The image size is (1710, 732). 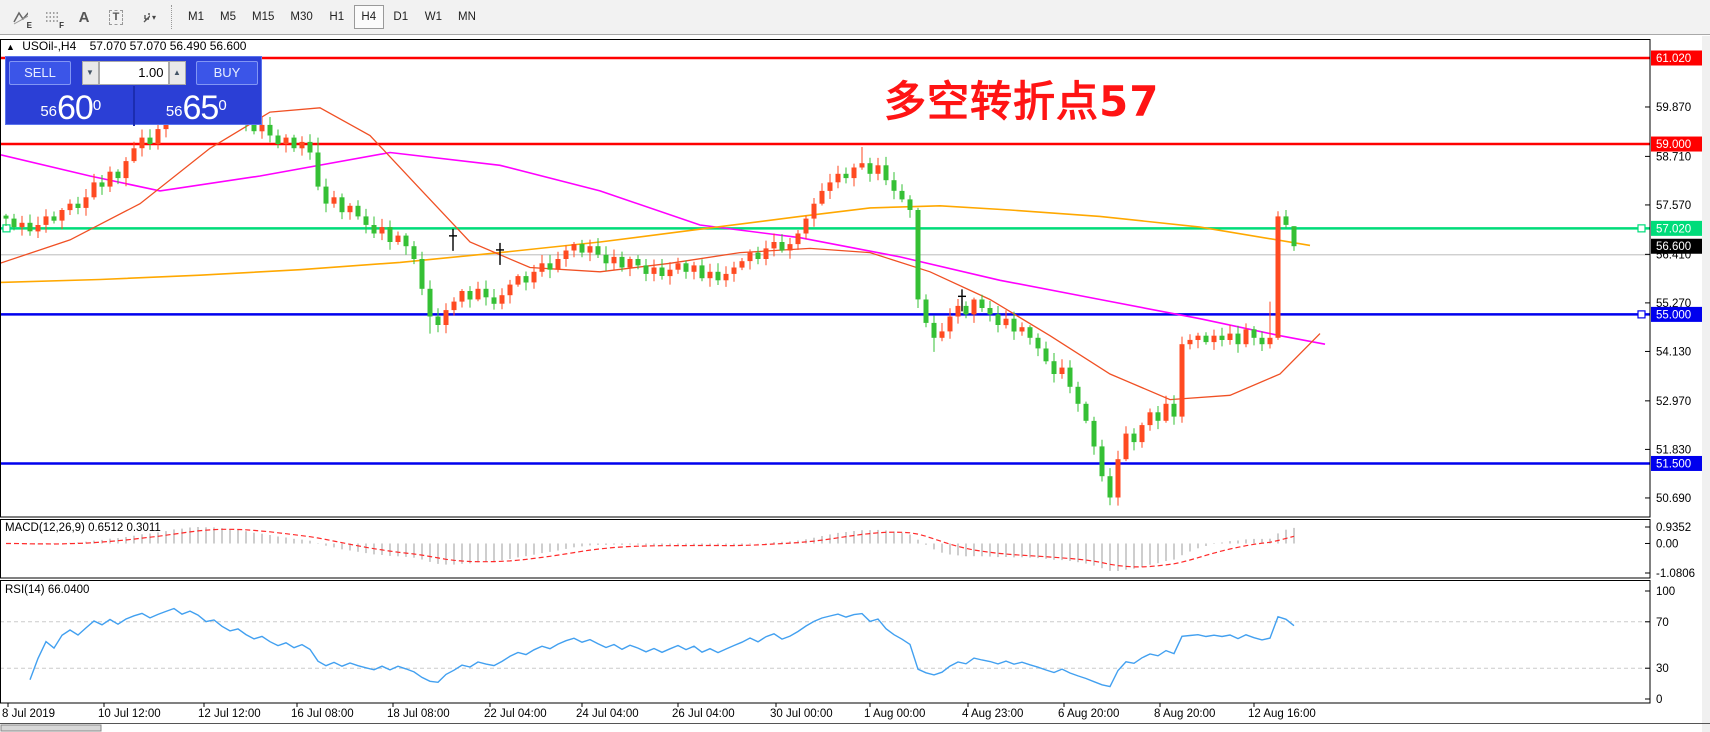 What do you see at coordinates (1662, 623) in the screenshot?
I see `rsi-axis-label: 70` at bounding box center [1662, 623].